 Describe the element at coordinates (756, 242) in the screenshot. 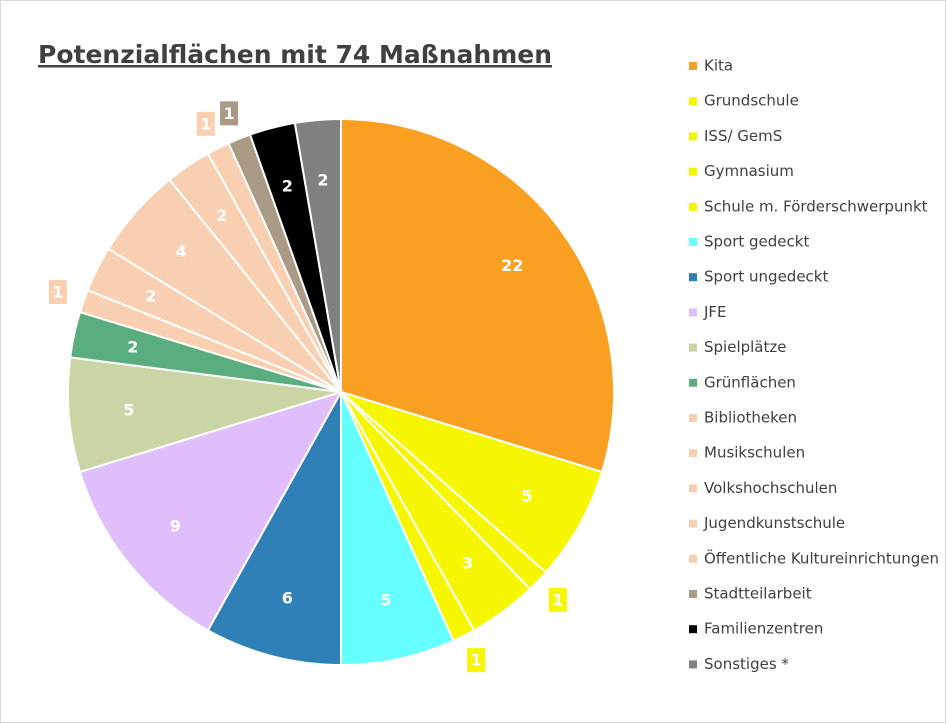

I see `legend-label: Sport gedeckt` at that location.